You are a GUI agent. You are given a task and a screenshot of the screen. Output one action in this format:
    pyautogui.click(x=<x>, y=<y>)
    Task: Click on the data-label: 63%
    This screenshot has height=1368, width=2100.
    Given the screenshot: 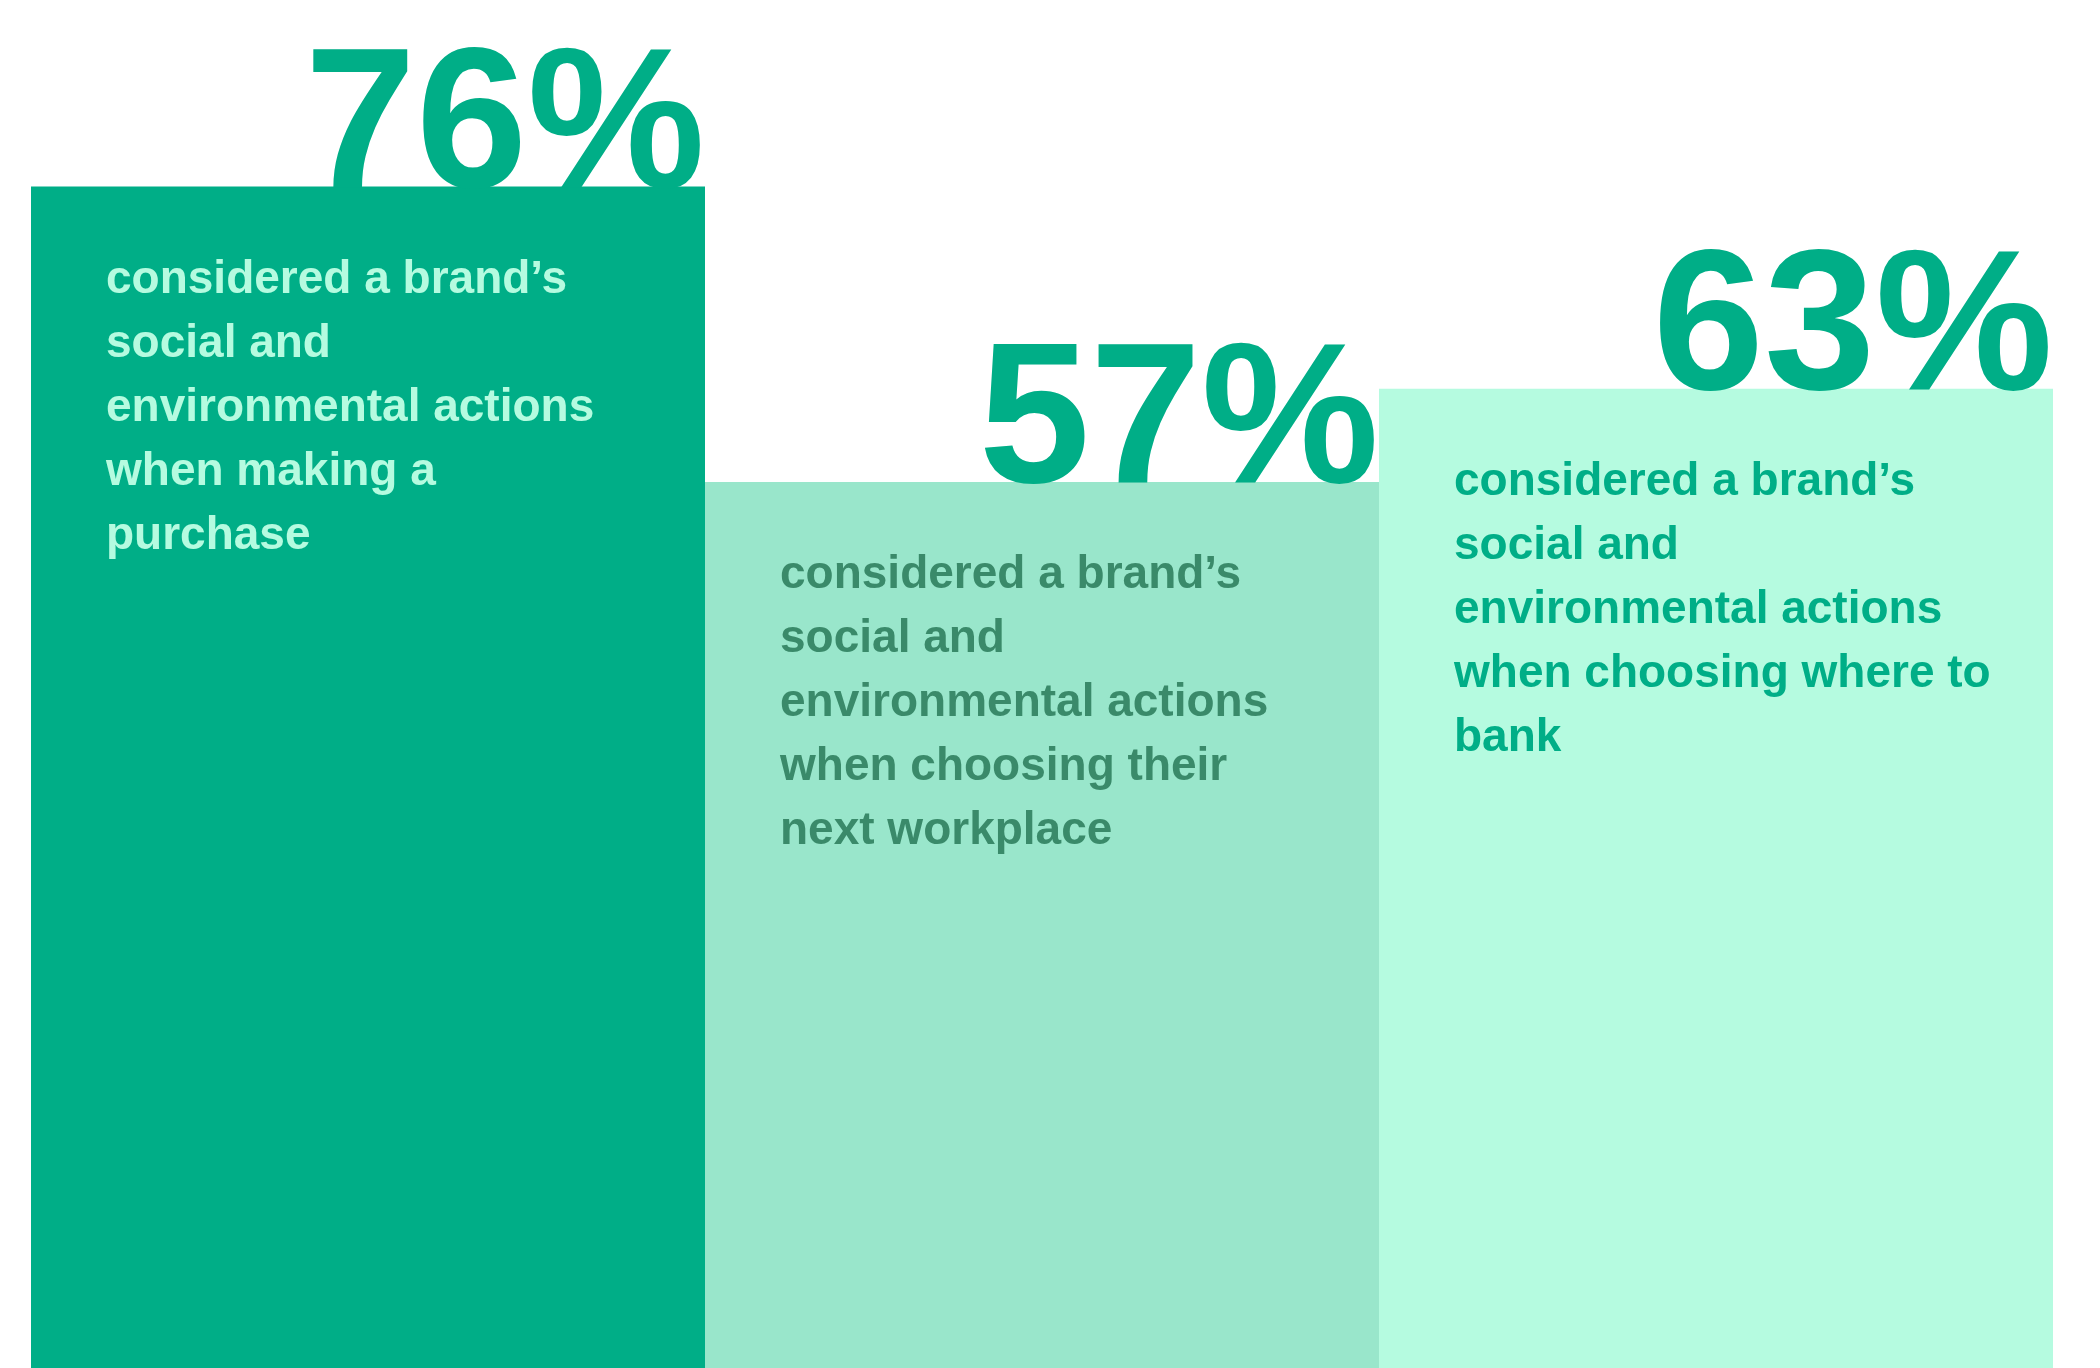 What is the action you would take?
    pyautogui.click(x=1852, y=319)
    